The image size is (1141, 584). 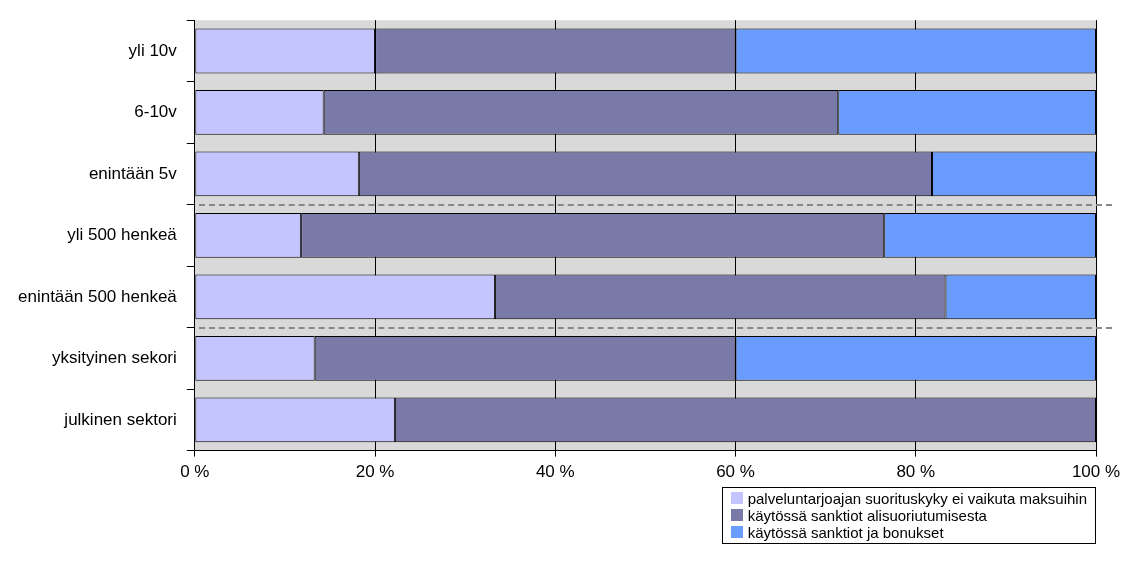 What do you see at coordinates (735, 472) in the screenshot?
I see `x-tick-label: 60 %` at bounding box center [735, 472].